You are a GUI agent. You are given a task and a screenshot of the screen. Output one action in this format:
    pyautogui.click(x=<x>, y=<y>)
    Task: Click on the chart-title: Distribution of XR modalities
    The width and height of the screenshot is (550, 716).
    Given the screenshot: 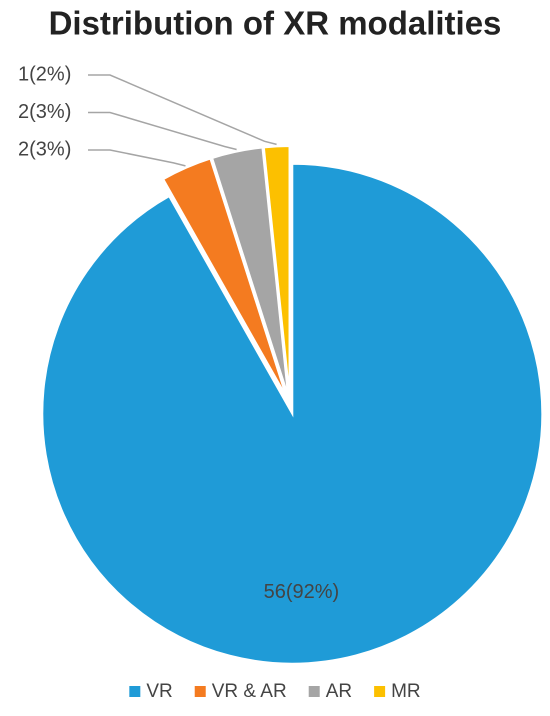 What is the action you would take?
    pyautogui.click(x=275, y=23)
    